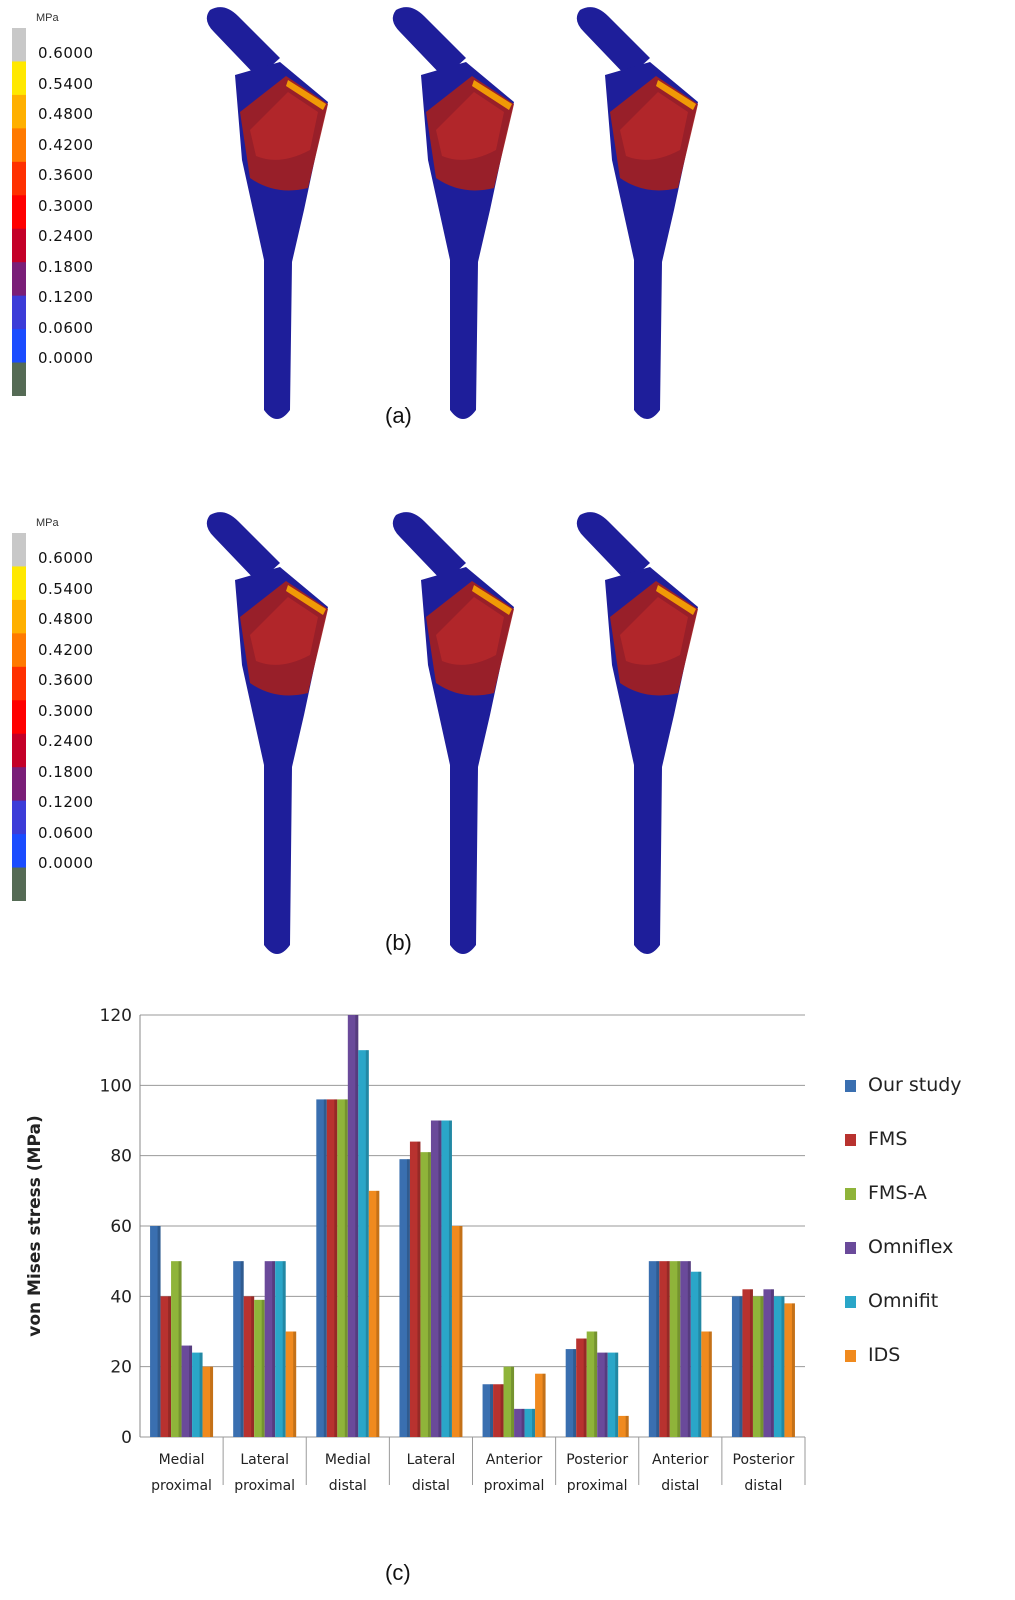 The height and width of the screenshot is (1600, 1015). What do you see at coordinates (897, 1193) in the screenshot?
I see `legend-label: FMS-A` at bounding box center [897, 1193].